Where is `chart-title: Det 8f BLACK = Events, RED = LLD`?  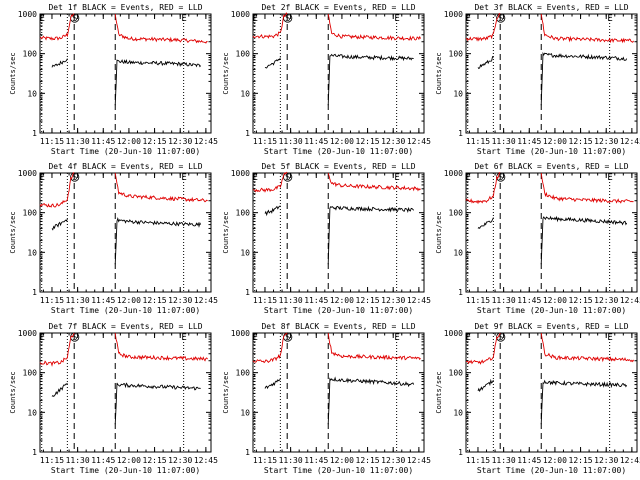
chart-title: Det 8f BLACK = Events, RED = LLD is located at coordinates (338, 326).